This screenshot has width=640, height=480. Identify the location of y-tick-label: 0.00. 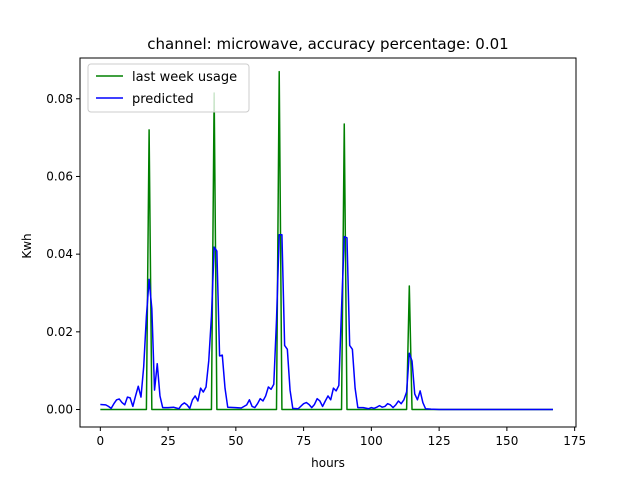
(59, 410).